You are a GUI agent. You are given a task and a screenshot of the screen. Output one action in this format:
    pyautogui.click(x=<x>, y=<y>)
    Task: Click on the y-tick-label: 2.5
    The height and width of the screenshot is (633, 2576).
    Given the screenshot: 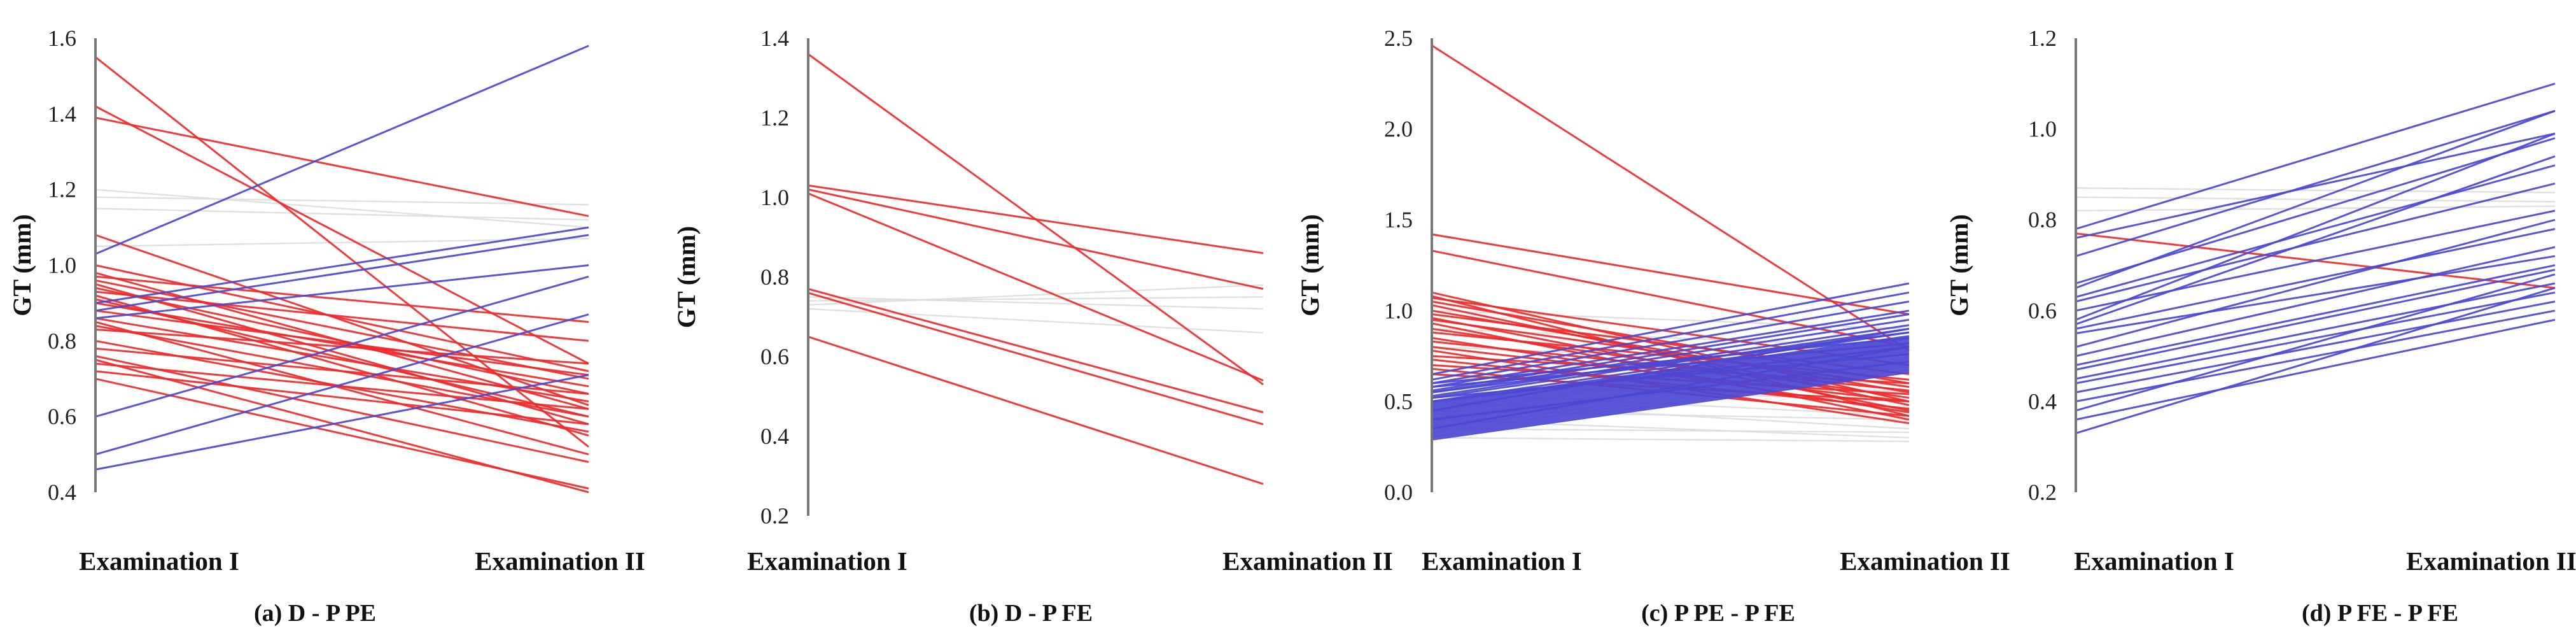 What is the action you would take?
    pyautogui.click(x=1398, y=38)
    